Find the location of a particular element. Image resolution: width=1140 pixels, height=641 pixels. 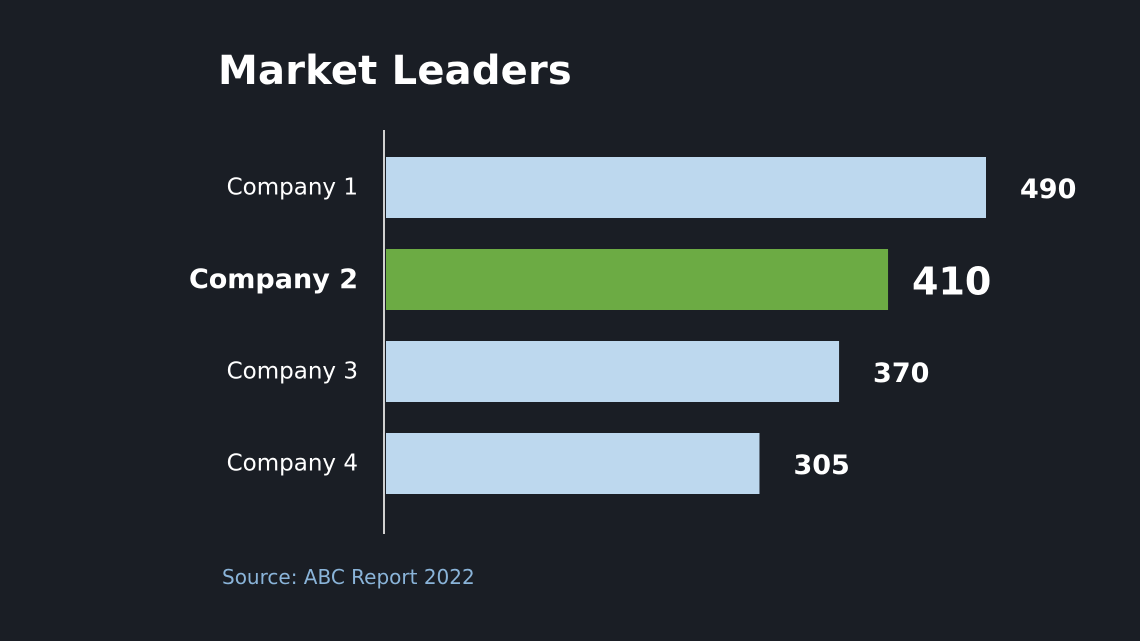

category-label-company-1: Company 1 is located at coordinates (292, 188).